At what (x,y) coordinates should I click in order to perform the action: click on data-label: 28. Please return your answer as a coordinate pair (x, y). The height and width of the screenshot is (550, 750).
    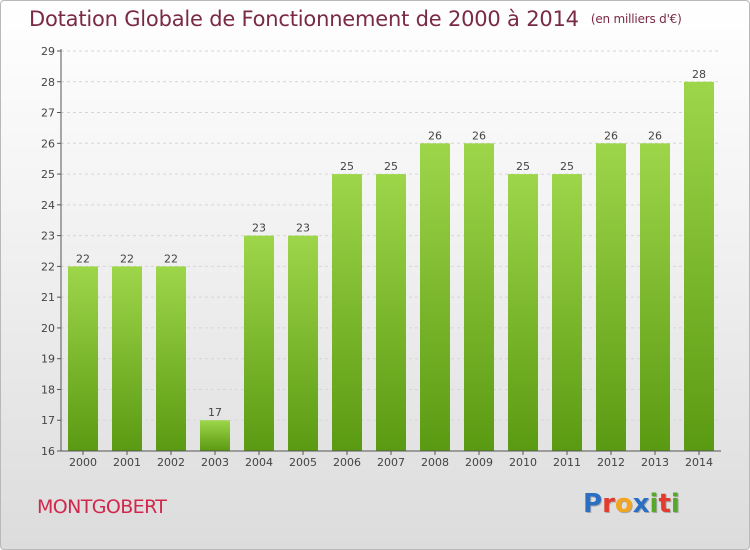
    Looking at the image, I should click on (699, 74).